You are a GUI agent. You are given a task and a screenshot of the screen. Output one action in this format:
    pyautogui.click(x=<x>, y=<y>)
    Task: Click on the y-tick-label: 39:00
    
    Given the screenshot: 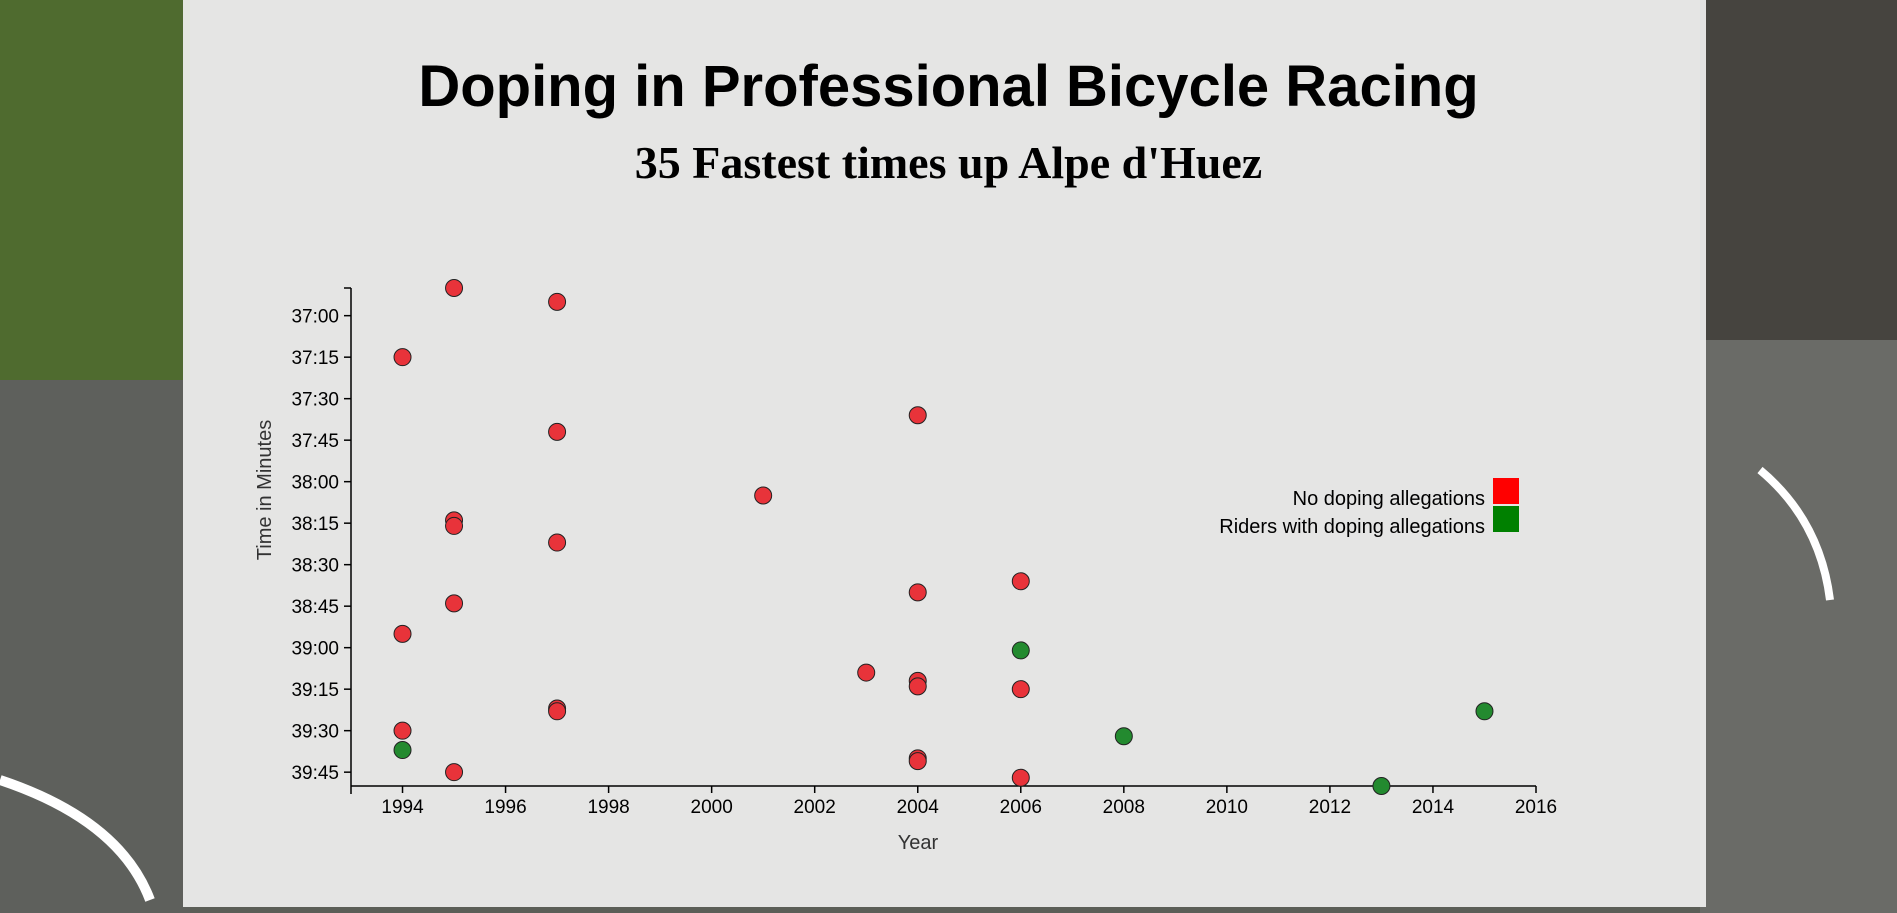 What is the action you would take?
    pyautogui.click(x=315, y=649)
    